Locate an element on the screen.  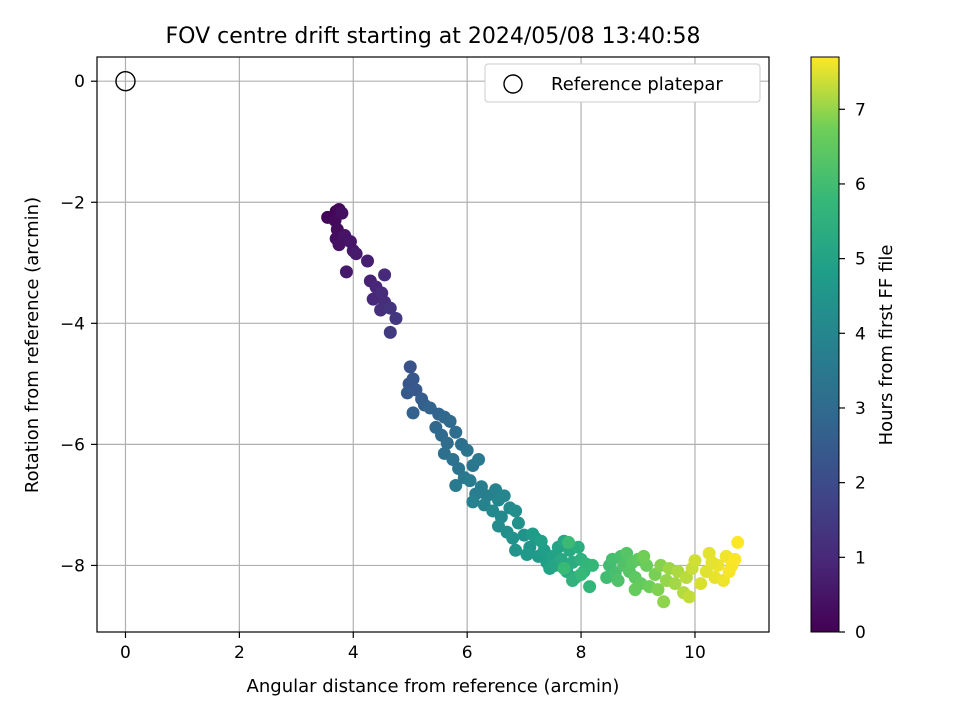
colorbar-tick-label: 2 is located at coordinates (860, 484).